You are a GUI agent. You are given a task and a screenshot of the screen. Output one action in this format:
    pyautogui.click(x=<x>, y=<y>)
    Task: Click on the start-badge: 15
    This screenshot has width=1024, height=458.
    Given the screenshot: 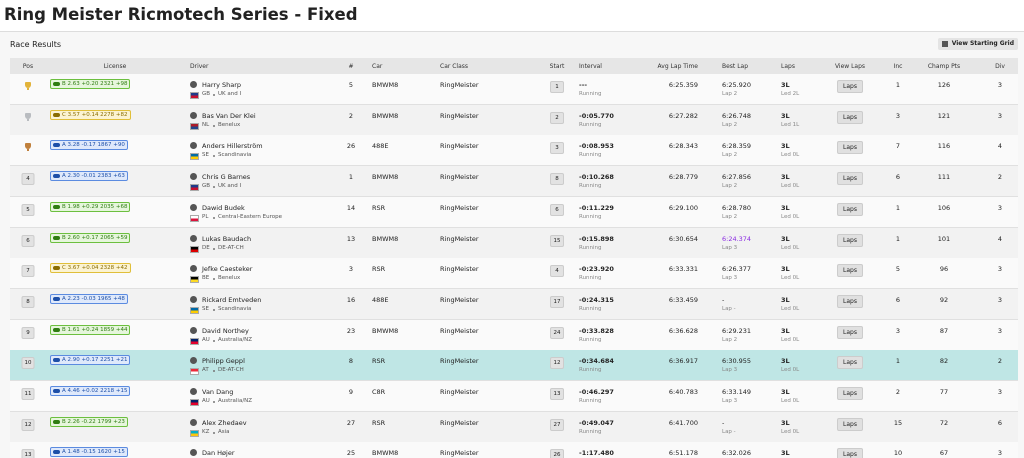 What is the action you would take?
    pyautogui.click(x=557, y=240)
    